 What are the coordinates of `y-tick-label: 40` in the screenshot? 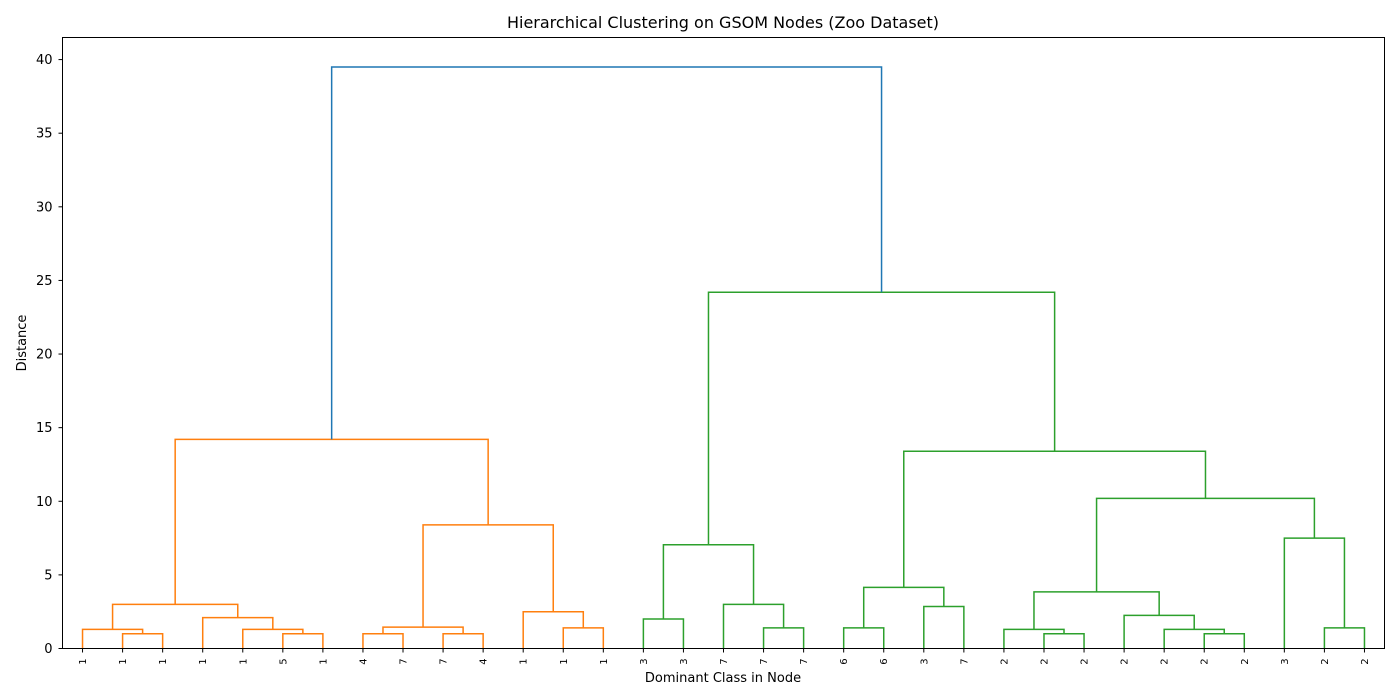 It's located at (44, 60).